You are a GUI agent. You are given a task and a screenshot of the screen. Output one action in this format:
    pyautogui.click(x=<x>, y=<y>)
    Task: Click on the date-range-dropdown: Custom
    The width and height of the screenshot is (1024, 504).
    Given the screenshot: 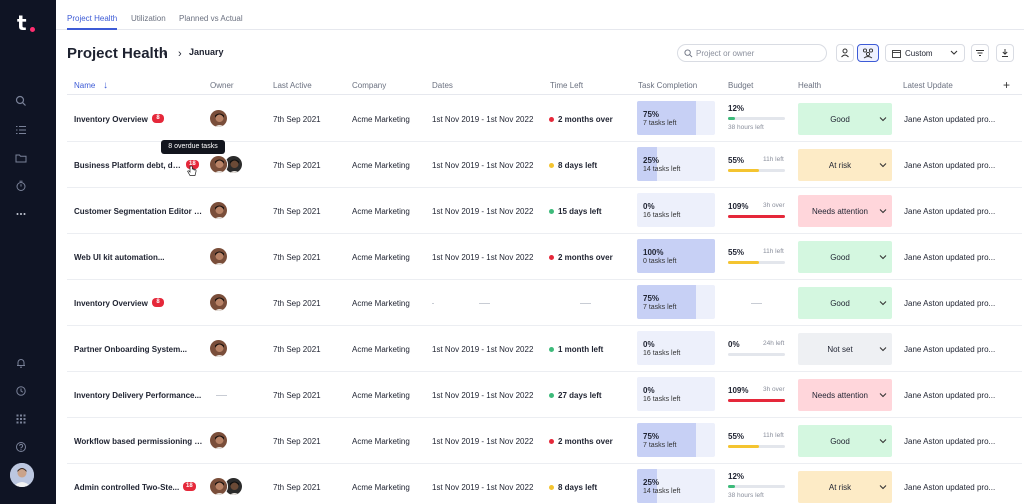 What is the action you would take?
    pyautogui.click(x=925, y=53)
    